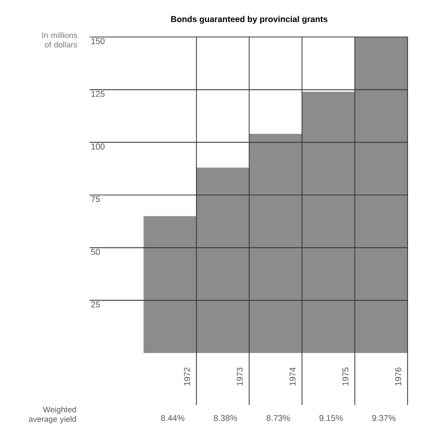 The image size is (434, 429). I want to click on y-tick-label: 50, so click(95, 251).